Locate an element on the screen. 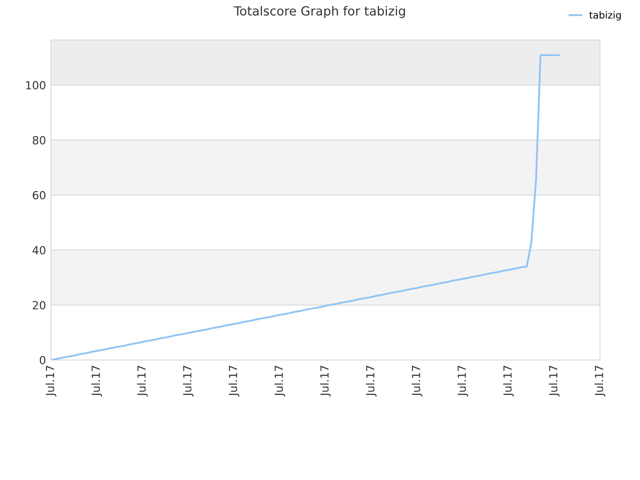 Image resolution: width=640 pixels, height=480 pixels. y-tick-label: 60 is located at coordinates (39, 195).